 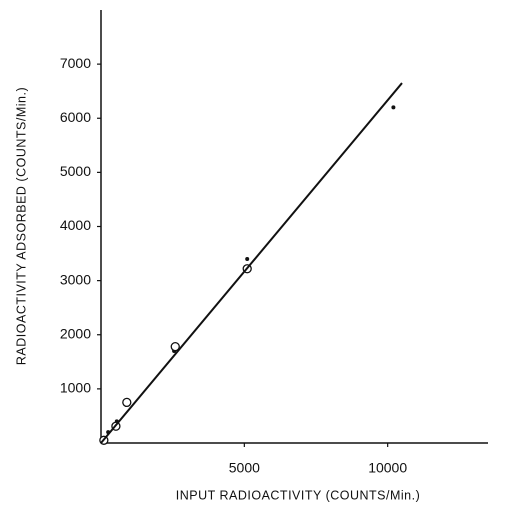 What do you see at coordinates (298, 495) in the screenshot?
I see `x-axis-title: INPUT RADIOACTIVITY (COUNTS/Min.)` at bounding box center [298, 495].